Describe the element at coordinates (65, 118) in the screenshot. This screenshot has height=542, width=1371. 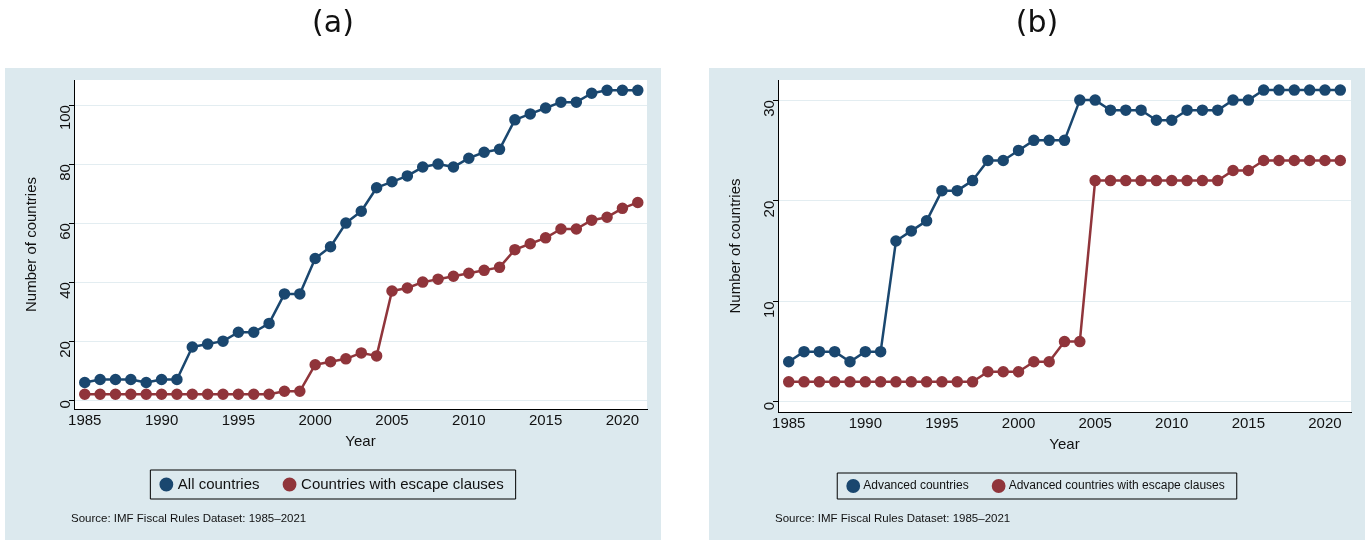
I see `y-tick-label: 100` at that location.